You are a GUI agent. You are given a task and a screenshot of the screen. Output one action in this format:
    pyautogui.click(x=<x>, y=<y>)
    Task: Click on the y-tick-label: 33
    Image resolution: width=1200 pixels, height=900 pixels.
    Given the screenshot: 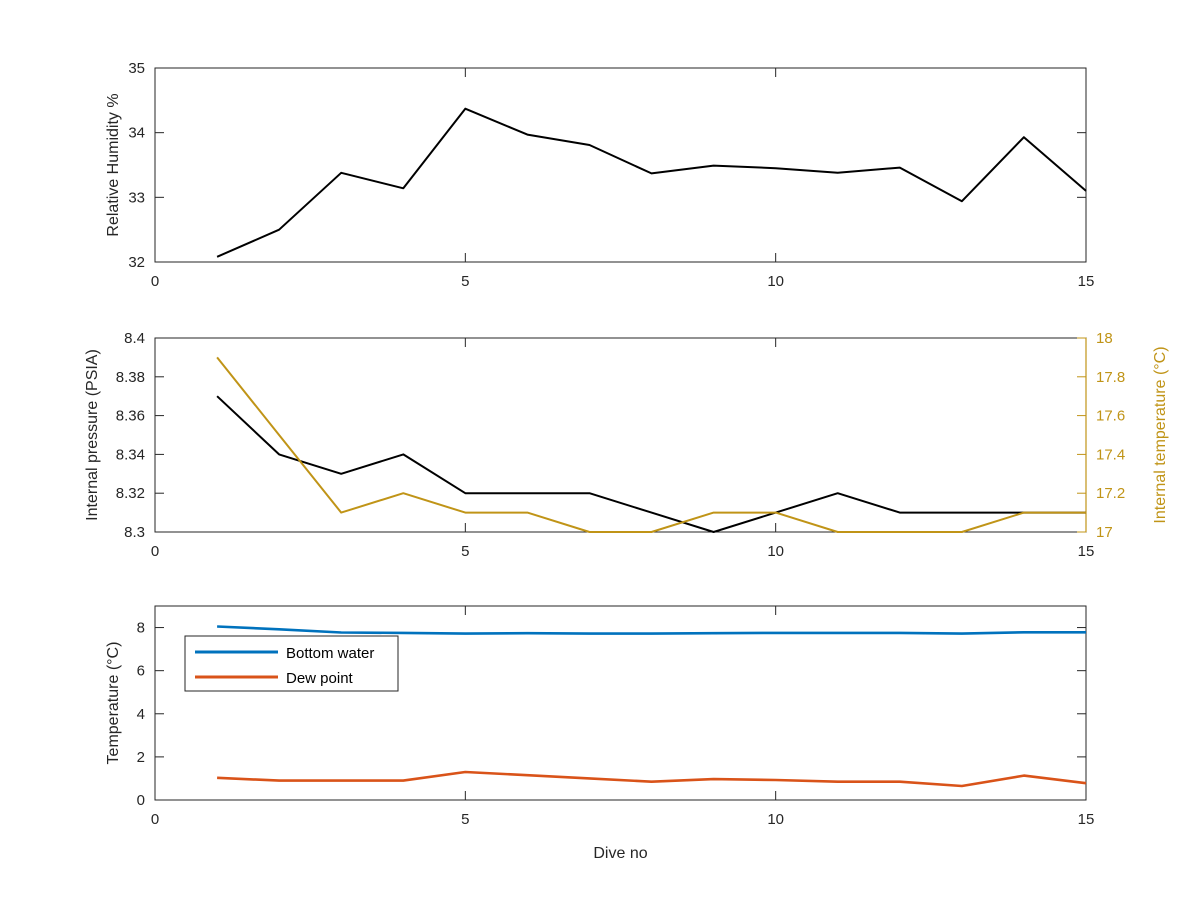 What is the action you would take?
    pyautogui.click(x=136, y=197)
    